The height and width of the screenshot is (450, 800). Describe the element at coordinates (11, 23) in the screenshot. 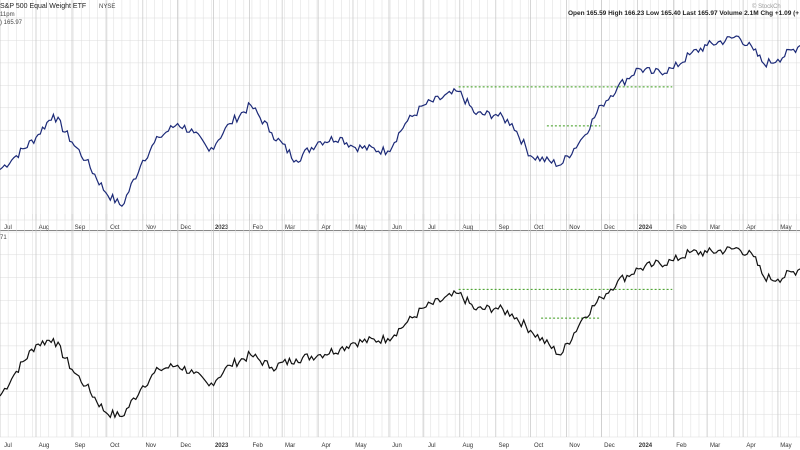

I see `price-readout: ) 165.97` at that location.